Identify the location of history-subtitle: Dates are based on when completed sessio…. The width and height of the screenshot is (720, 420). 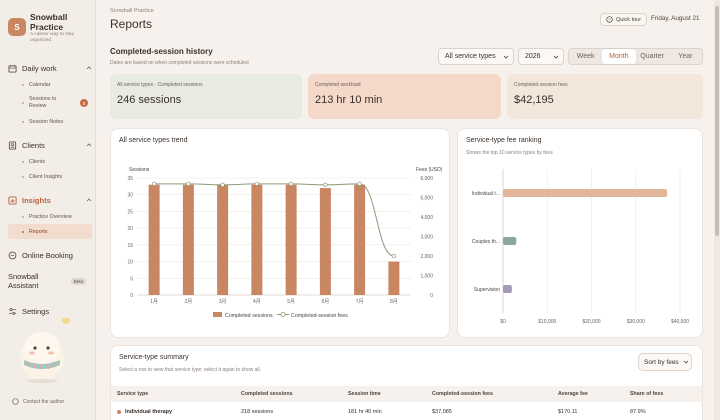
(179, 63).